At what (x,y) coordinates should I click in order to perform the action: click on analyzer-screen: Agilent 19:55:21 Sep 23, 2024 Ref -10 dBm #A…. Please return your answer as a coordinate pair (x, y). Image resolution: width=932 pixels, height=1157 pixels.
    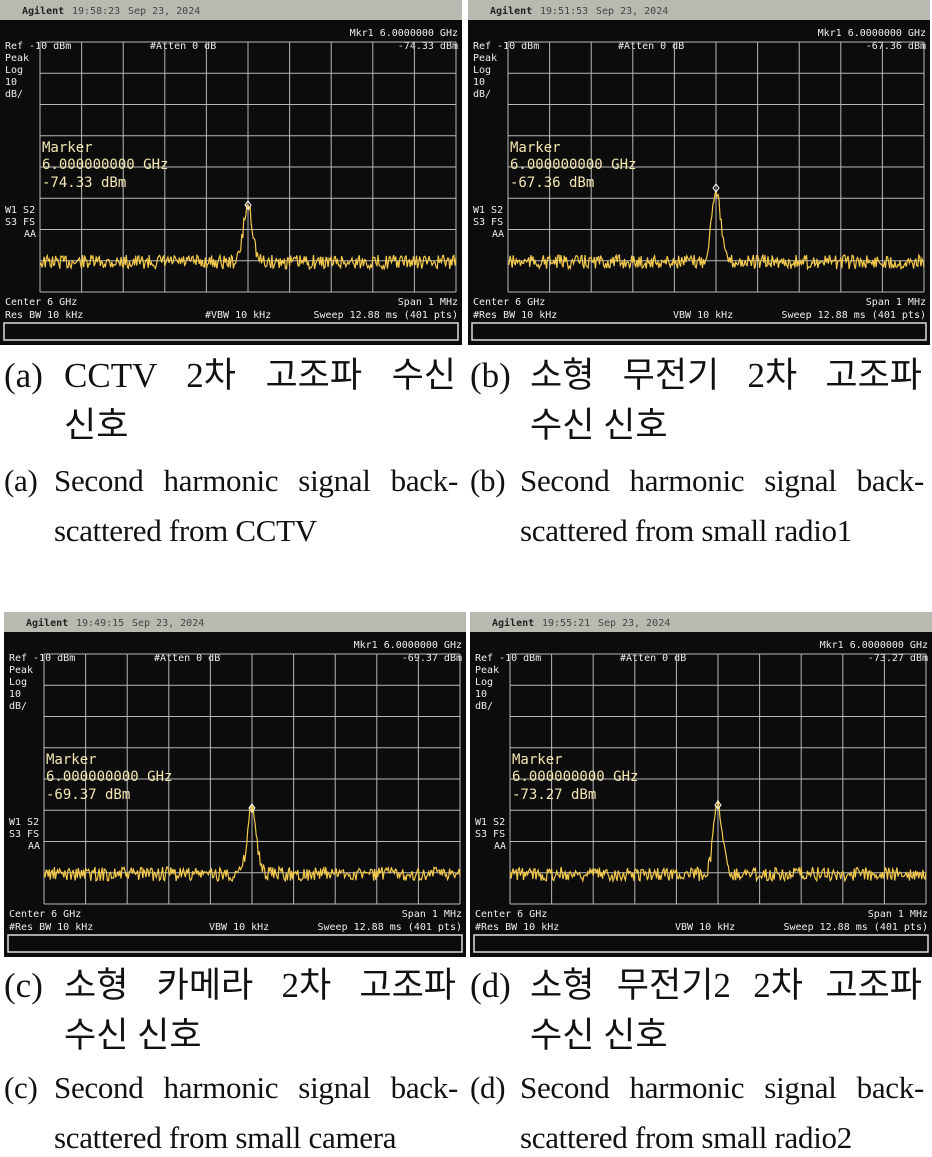
    Looking at the image, I should click on (701, 784).